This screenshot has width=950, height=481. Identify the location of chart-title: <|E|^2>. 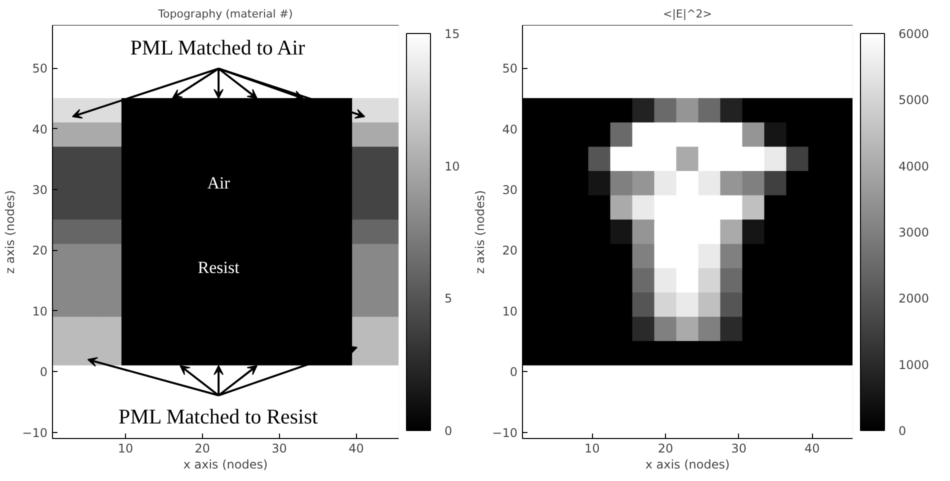
(687, 14).